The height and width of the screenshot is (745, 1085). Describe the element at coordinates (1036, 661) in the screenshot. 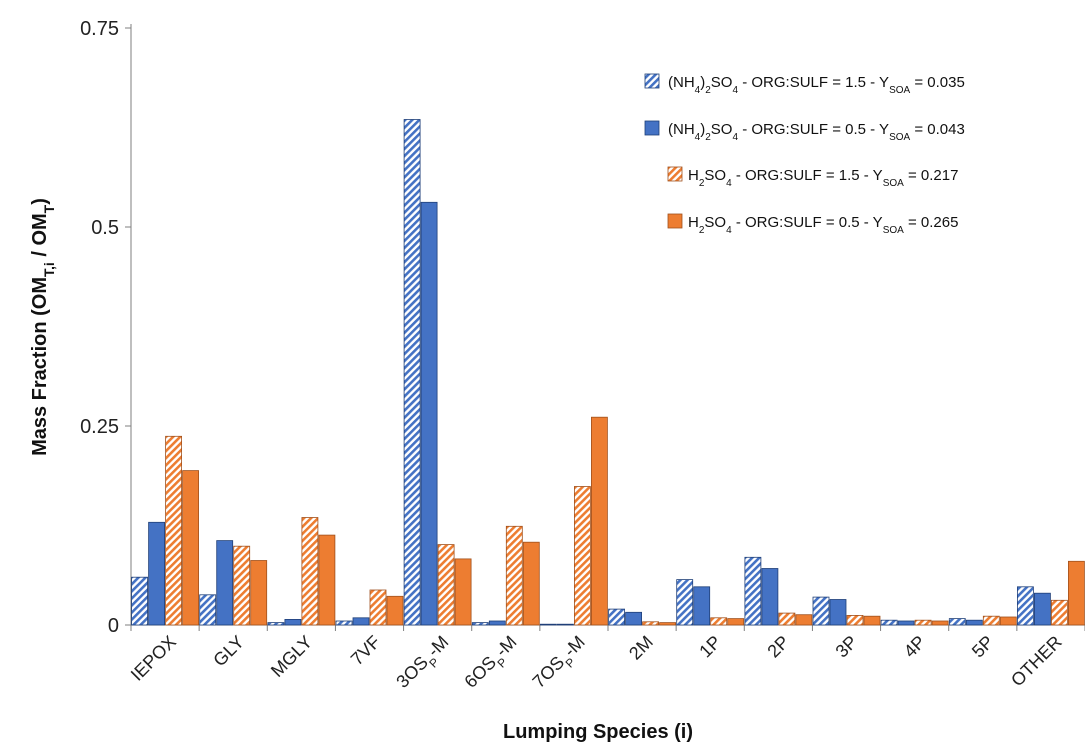

I see `x-tick-label: OTHER` at that location.